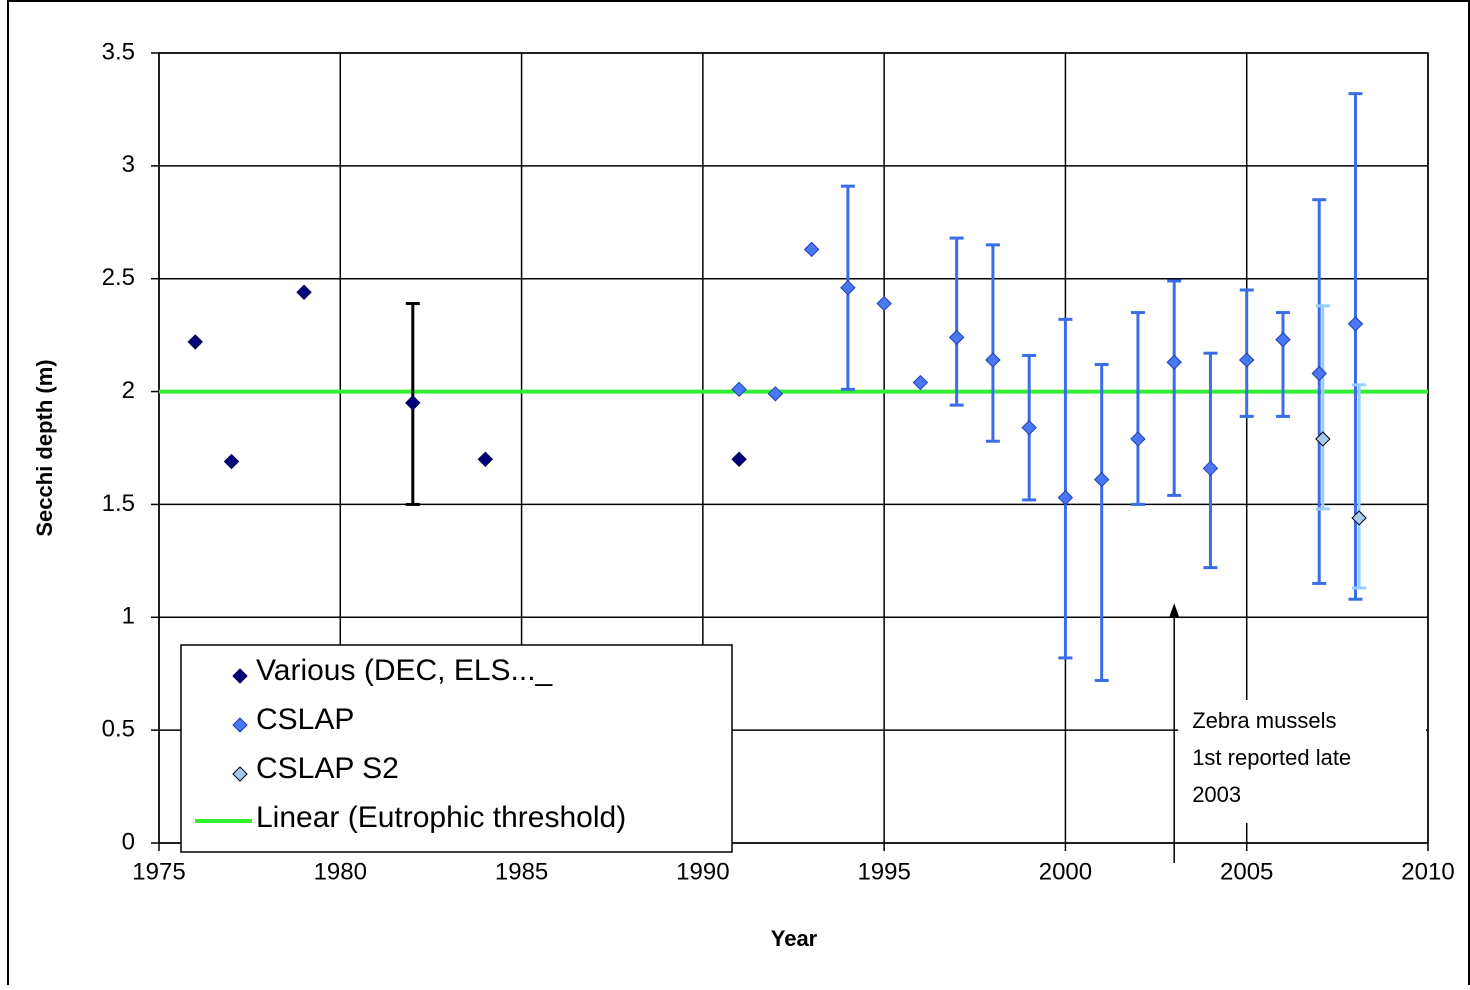  What do you see at coordinates (118, 503) in the screenshot?
I see `y-tick-label: 1.5` at bounding box center [118, 503].